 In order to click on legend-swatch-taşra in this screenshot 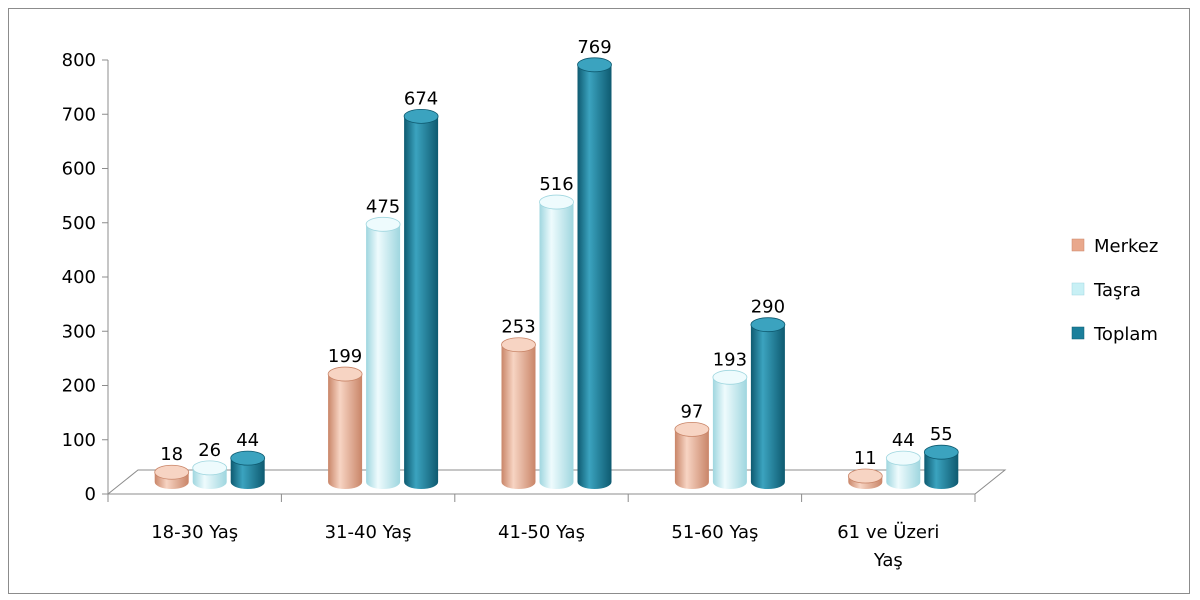, I will do `click(1078, 289)`.